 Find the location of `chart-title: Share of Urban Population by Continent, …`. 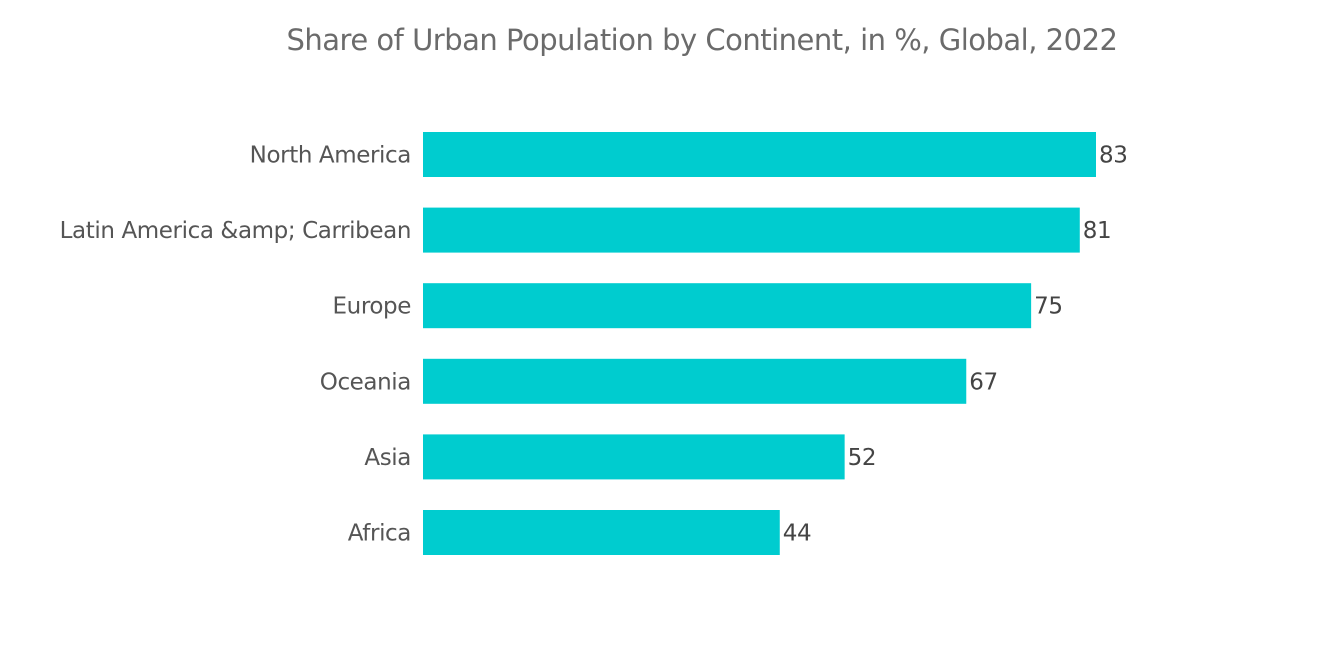

chart-title: Share of Urban Population by Continent, … is located at coordinates (702, 40).